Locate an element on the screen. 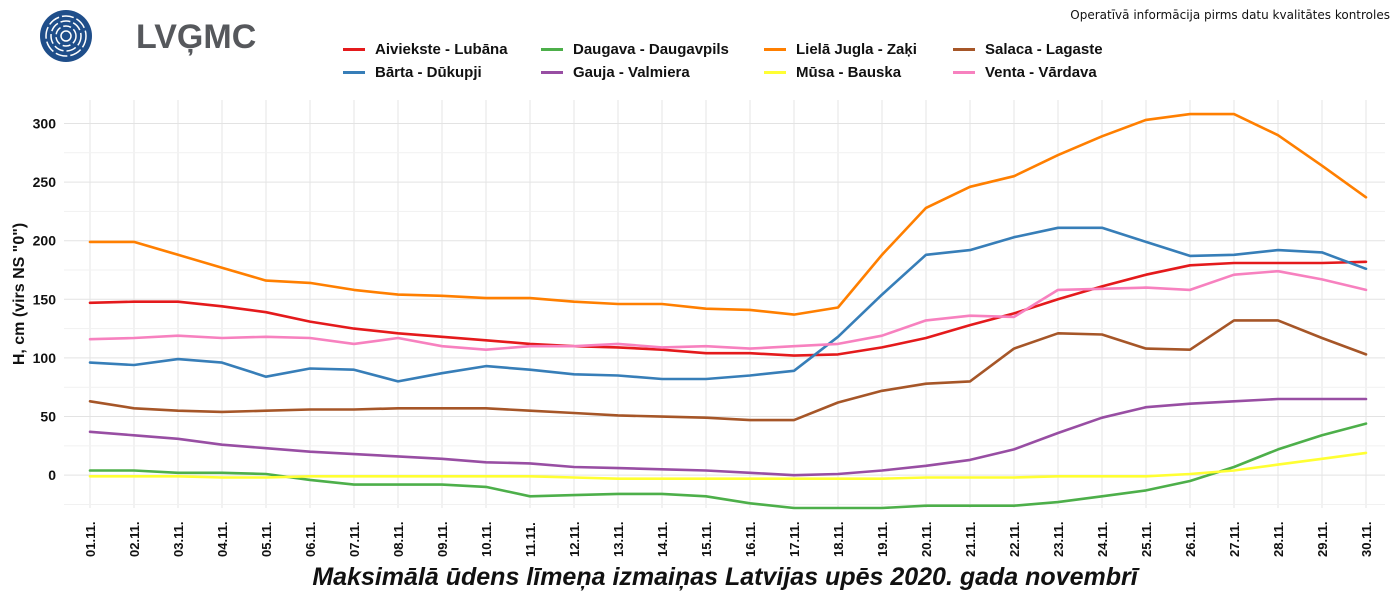 This screenshot has width=1400, height=600. x-tick-label: 15.11. is located at coordinates (706, 539).